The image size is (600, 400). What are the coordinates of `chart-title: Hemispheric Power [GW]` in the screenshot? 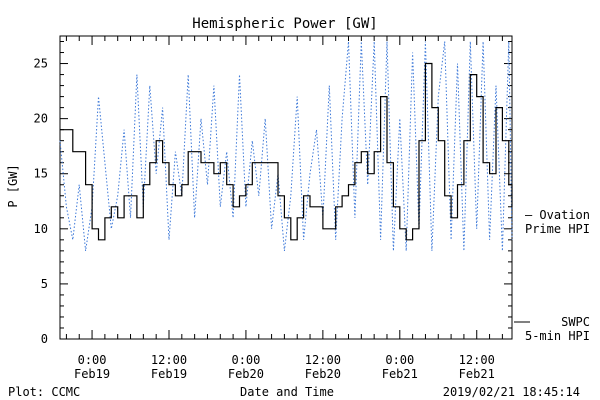 It's located at (284, 24).